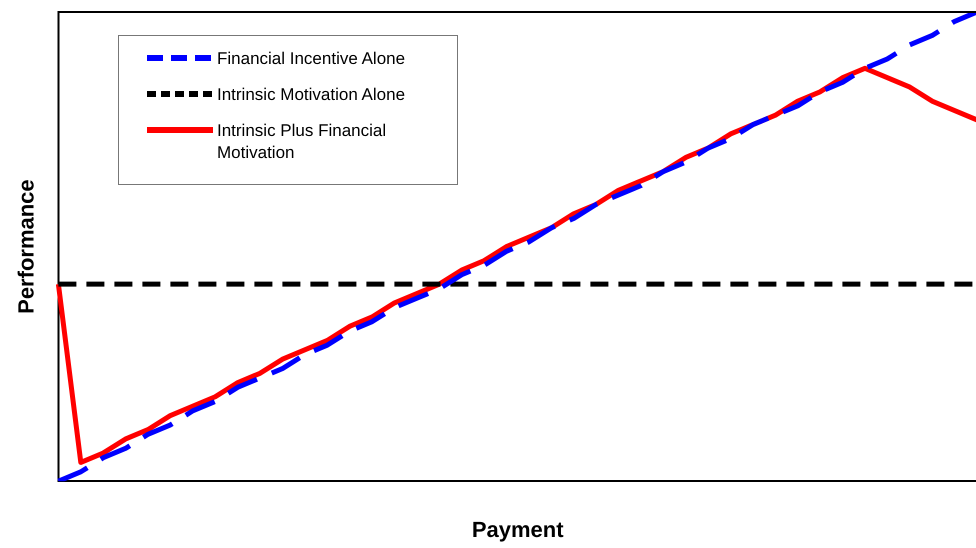 The image size is (976, 548). Describe the element at coordinates (311, 59) in the screenshot. I see `legend-label: Financial Incentive Alone` at that location.